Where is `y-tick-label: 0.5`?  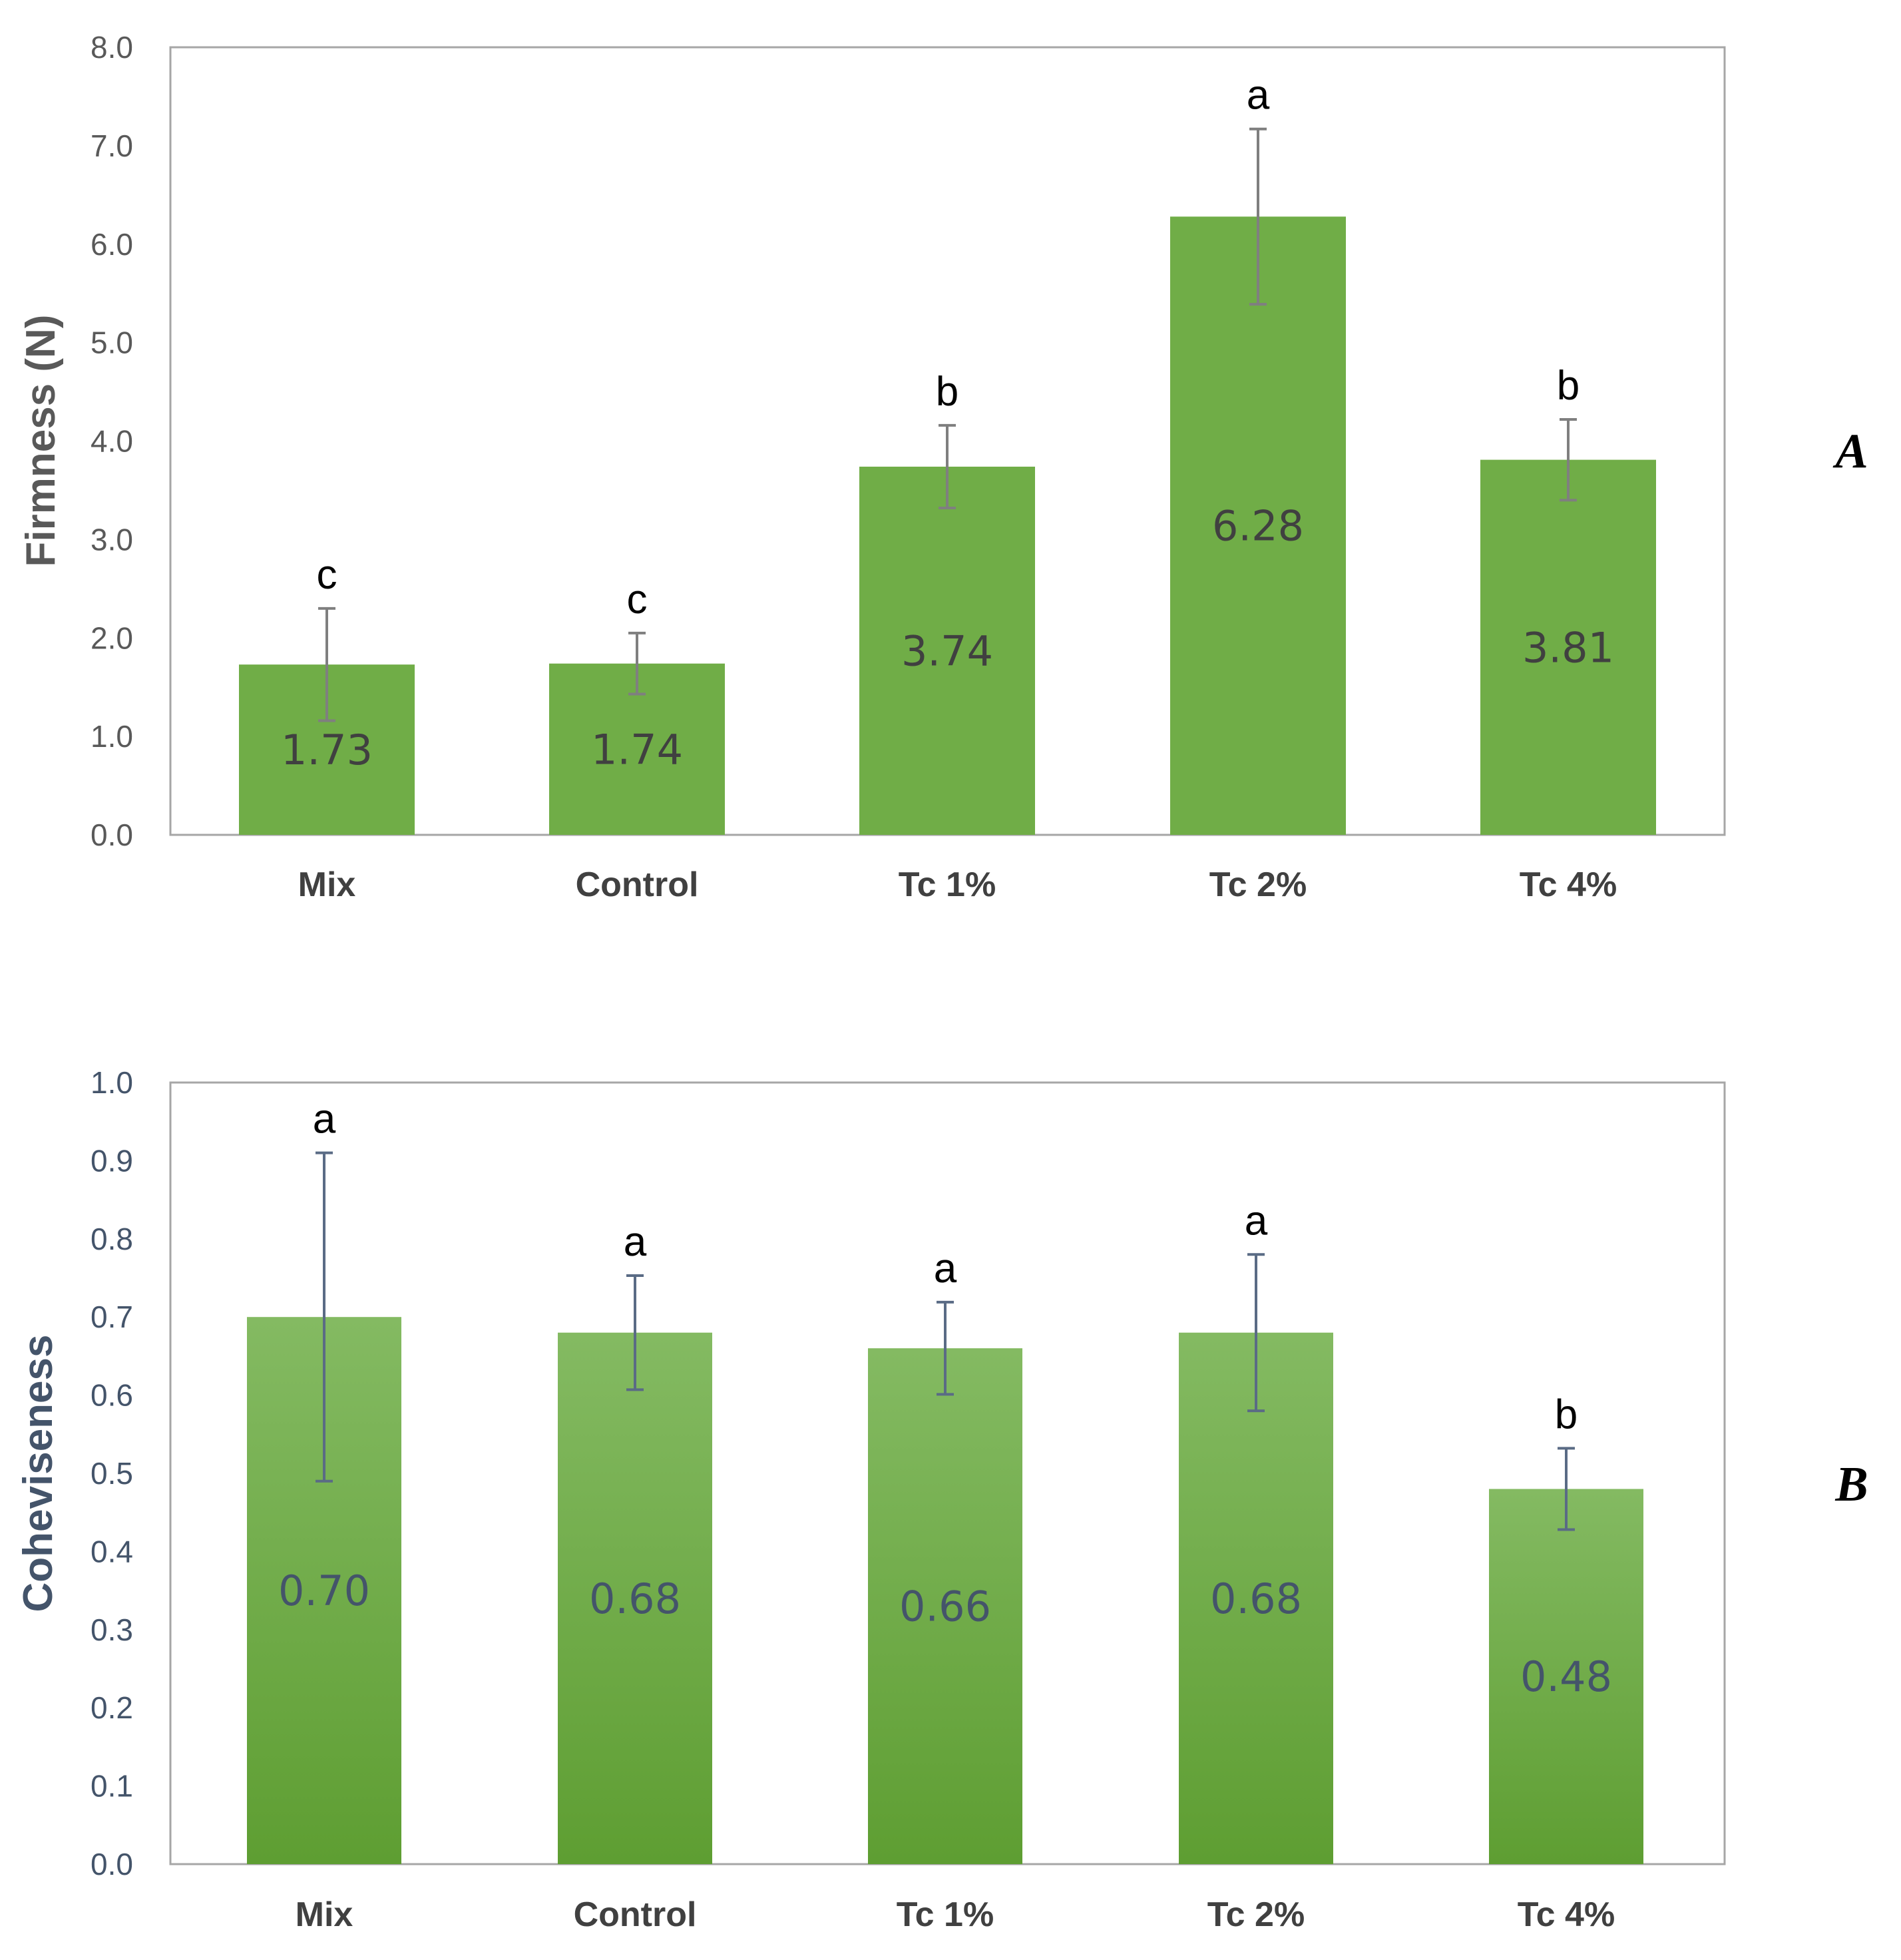
y-tick-label: 0.5 is located at coordinates (112, 1473).